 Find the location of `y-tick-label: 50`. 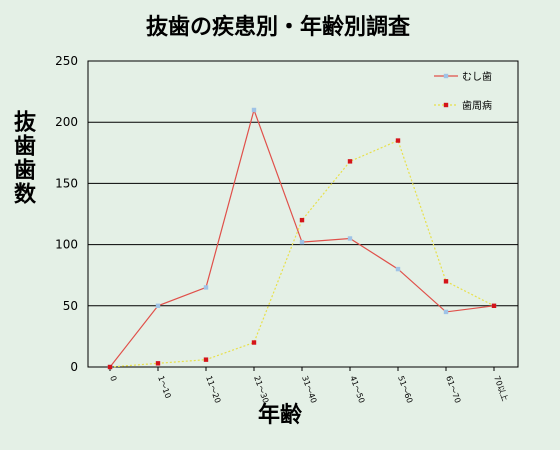

y-tick-label: 50 is located at coordinates (70, 306).